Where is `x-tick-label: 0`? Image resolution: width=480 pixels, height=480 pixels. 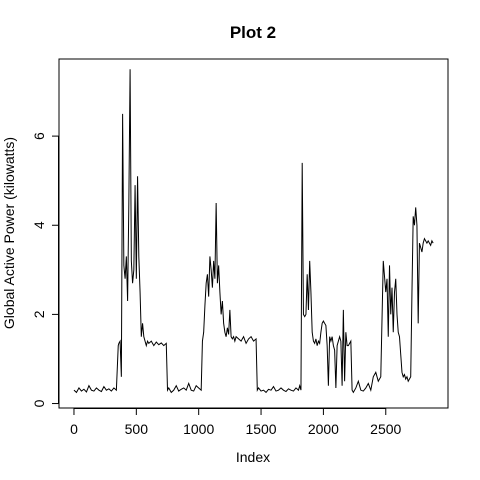
x-tick-label: 0 is located at coordinates (74, 429).